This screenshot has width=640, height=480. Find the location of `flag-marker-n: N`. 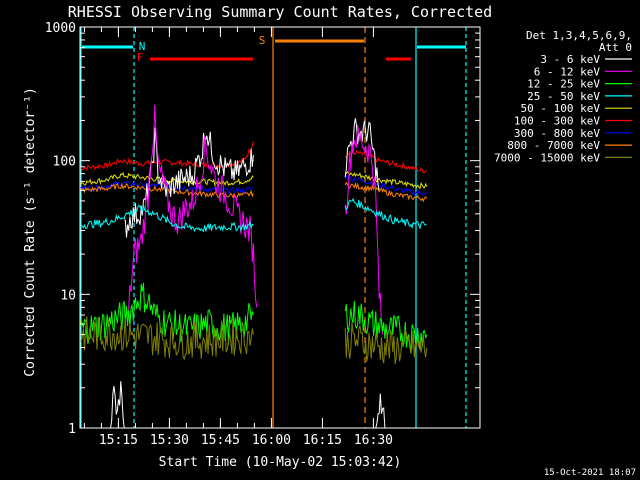

flag-marker-n: N is located at coordinates (142, 46).